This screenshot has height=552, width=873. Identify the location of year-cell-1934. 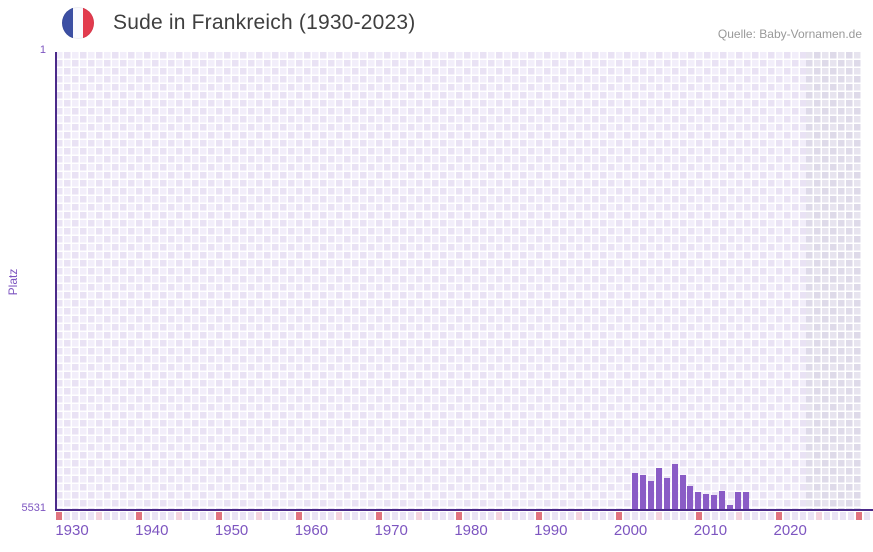
(91, 516).